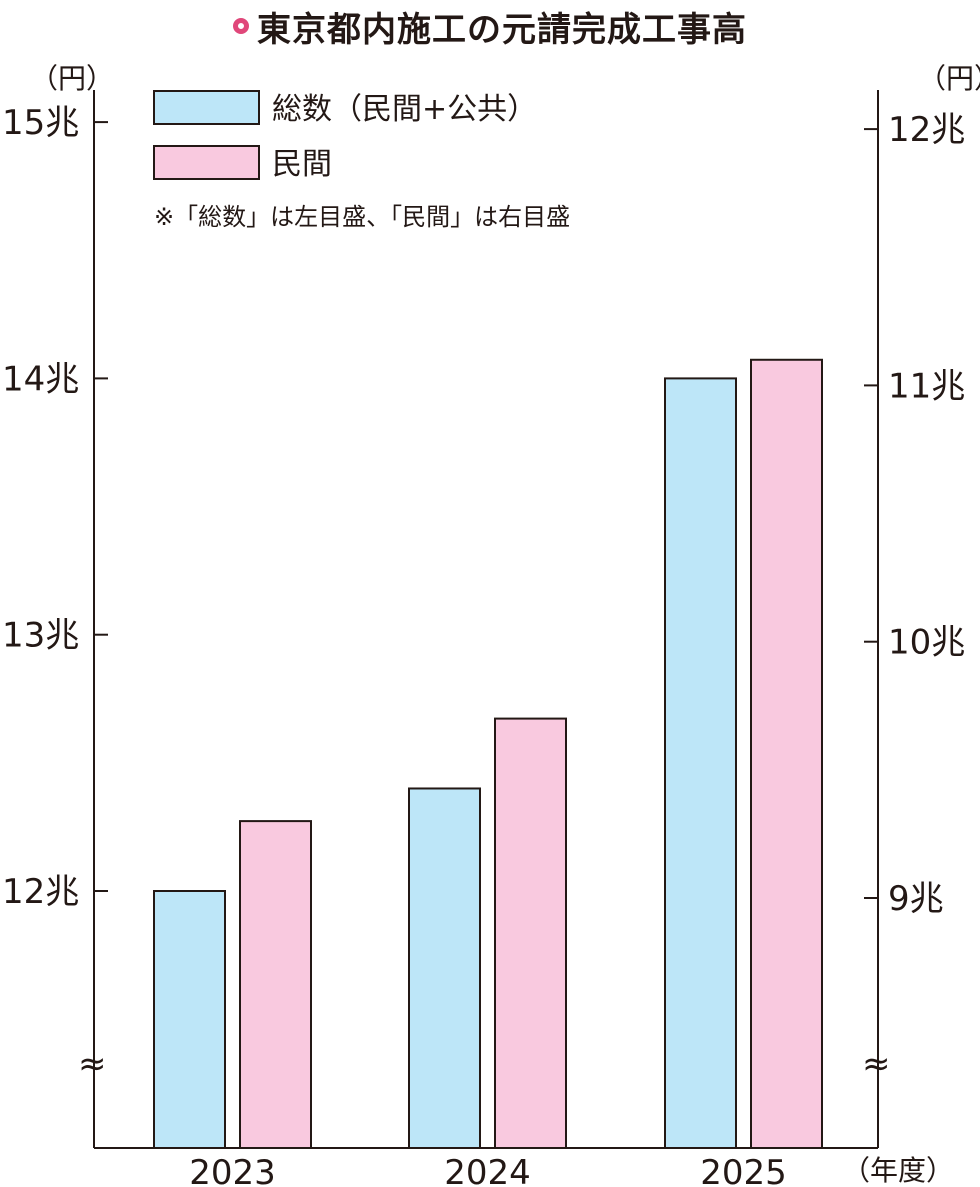 The image size is (980, 1187). I want to click on bar-private-2025, so click(786, 753).